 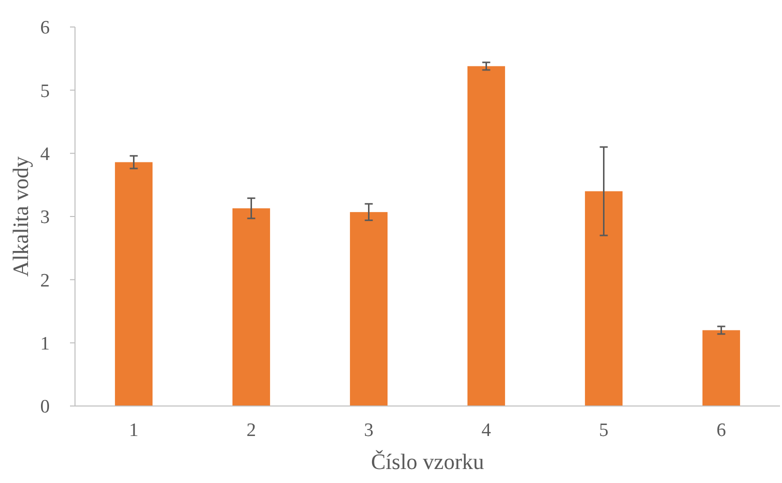 I want to click on y-tick-label: 6, so click(x=45, y=28).